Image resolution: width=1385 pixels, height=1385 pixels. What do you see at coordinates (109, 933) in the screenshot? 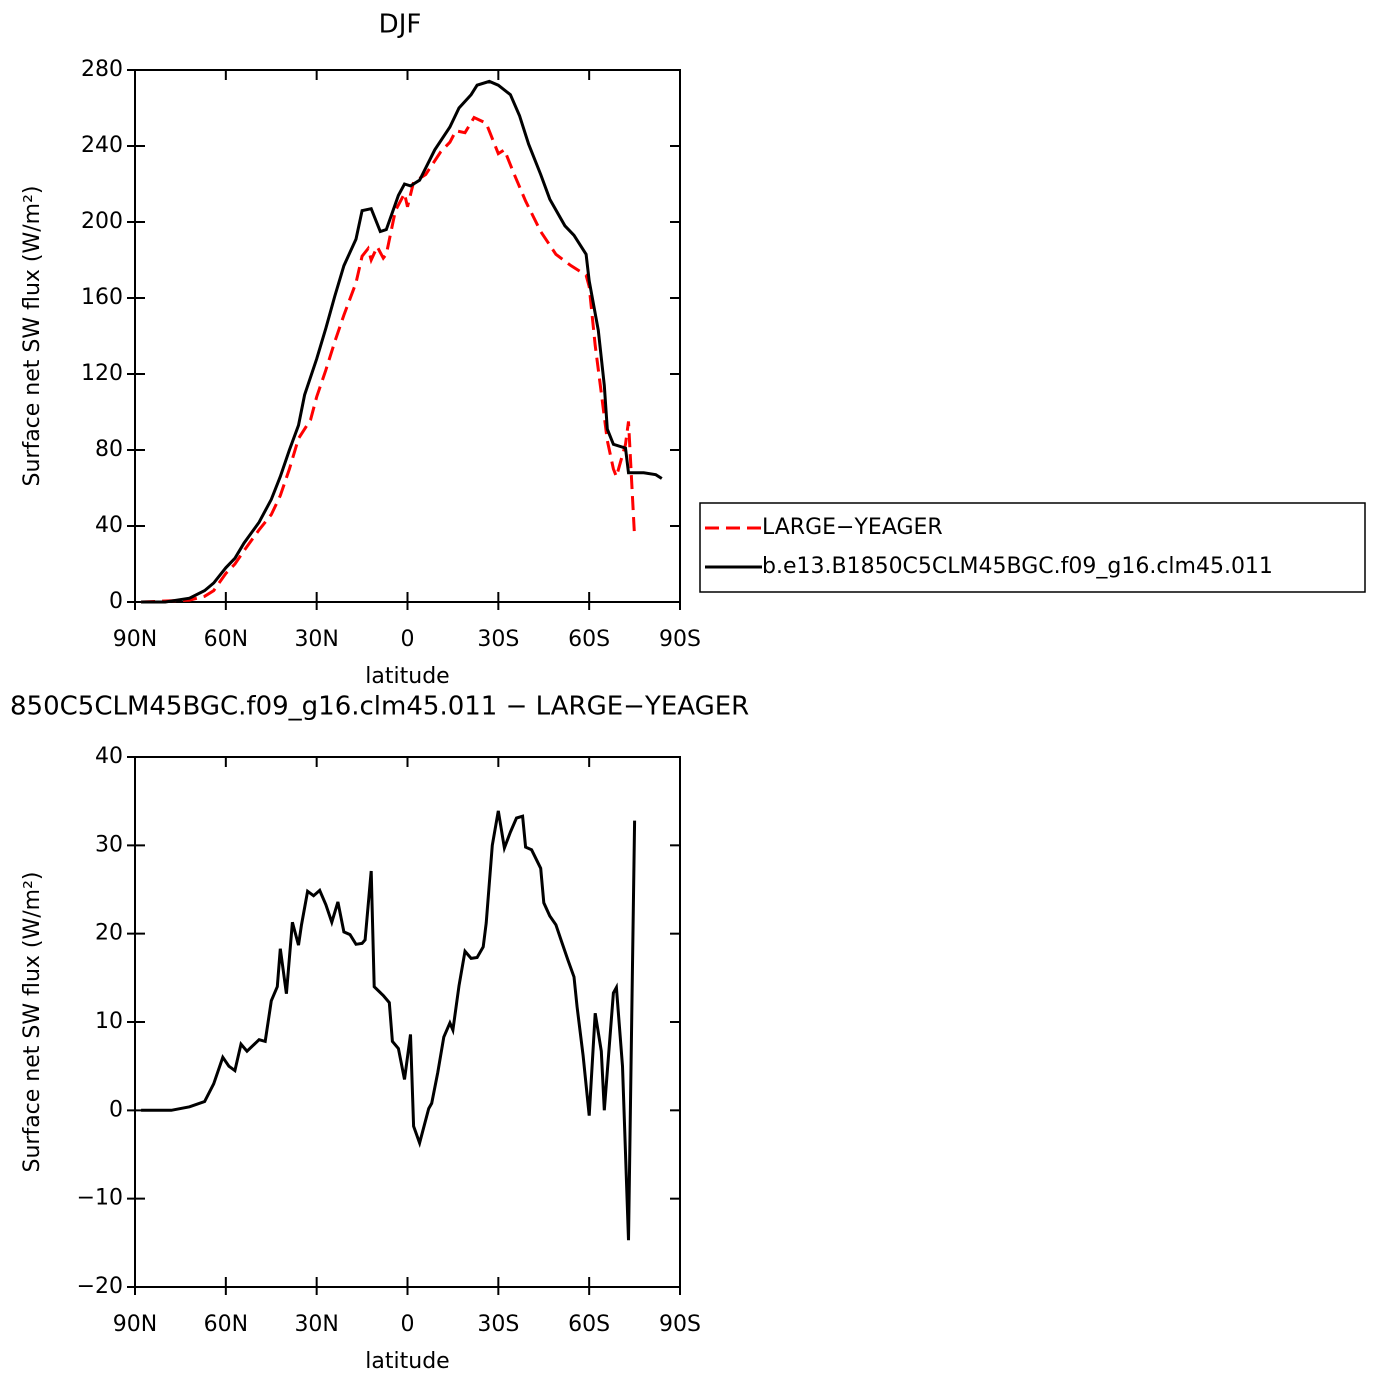
I see `y-tick-label: 20` at bounding box center [109, 933].